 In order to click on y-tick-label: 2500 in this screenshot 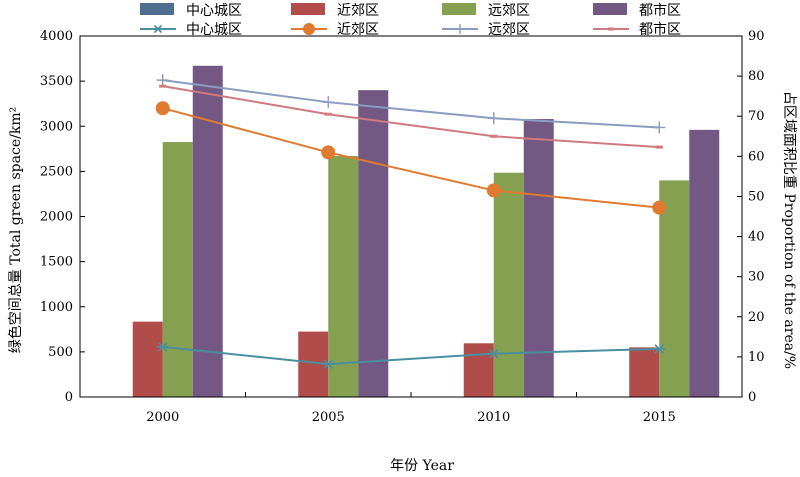, I will do `click(56, 171)`.